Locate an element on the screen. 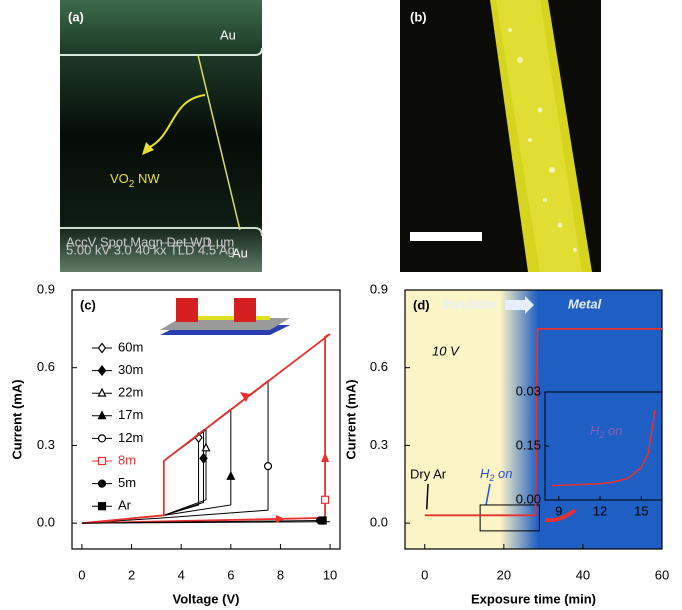 This screenshot has height=610, width=682. scale-text: 5.00 kV 3.0 40 kx TLD 4.5 Ag is located at coordinates (150, 249).